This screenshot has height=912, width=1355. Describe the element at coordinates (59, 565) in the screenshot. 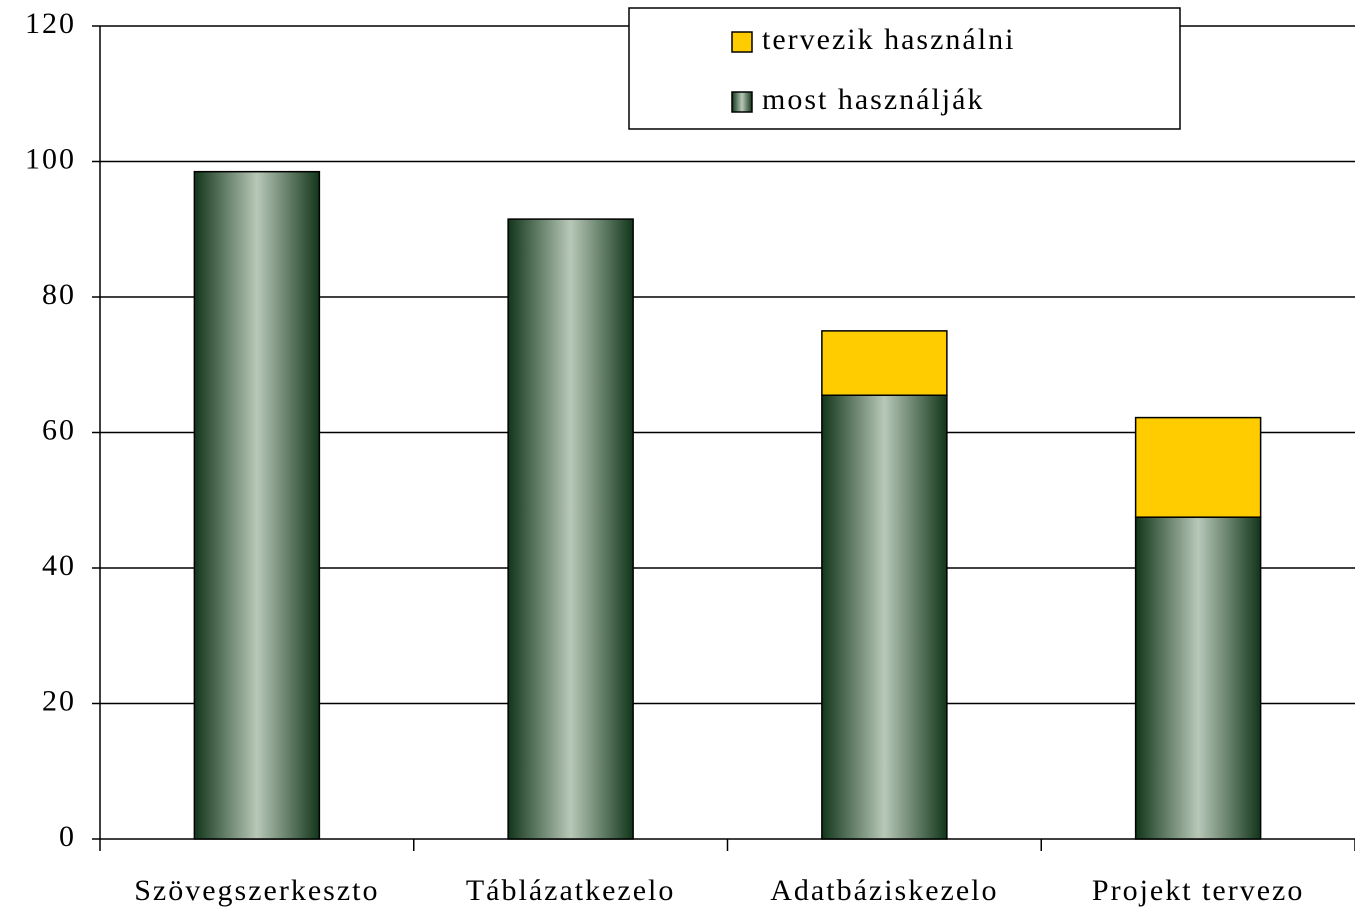

I see `y-tick-label: 40` at that location.